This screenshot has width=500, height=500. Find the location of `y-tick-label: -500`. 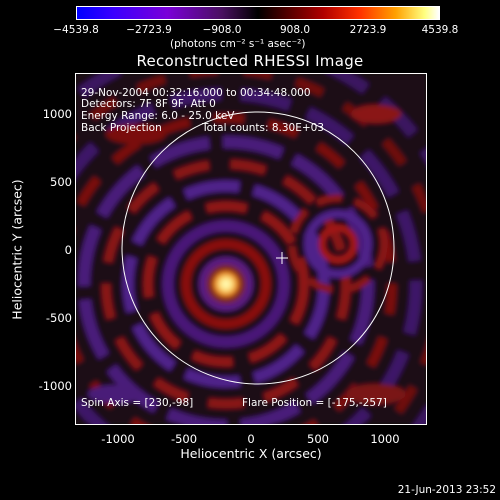

y-tick-label: -500 is located at coordinates (58, 318).